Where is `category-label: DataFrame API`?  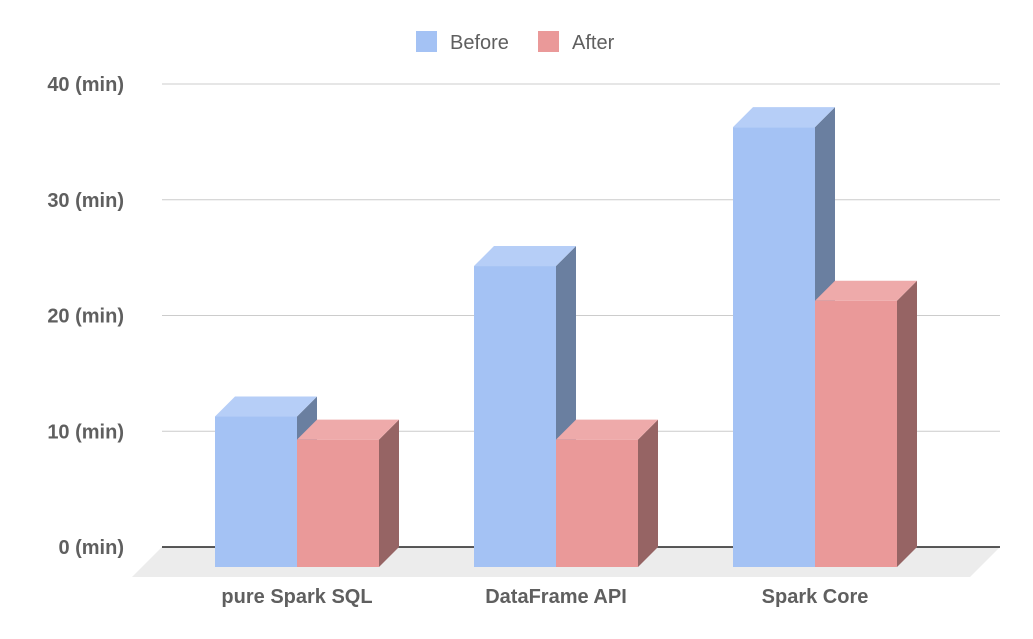
category-label: DataFrame API is located at coordinates (556, 597).